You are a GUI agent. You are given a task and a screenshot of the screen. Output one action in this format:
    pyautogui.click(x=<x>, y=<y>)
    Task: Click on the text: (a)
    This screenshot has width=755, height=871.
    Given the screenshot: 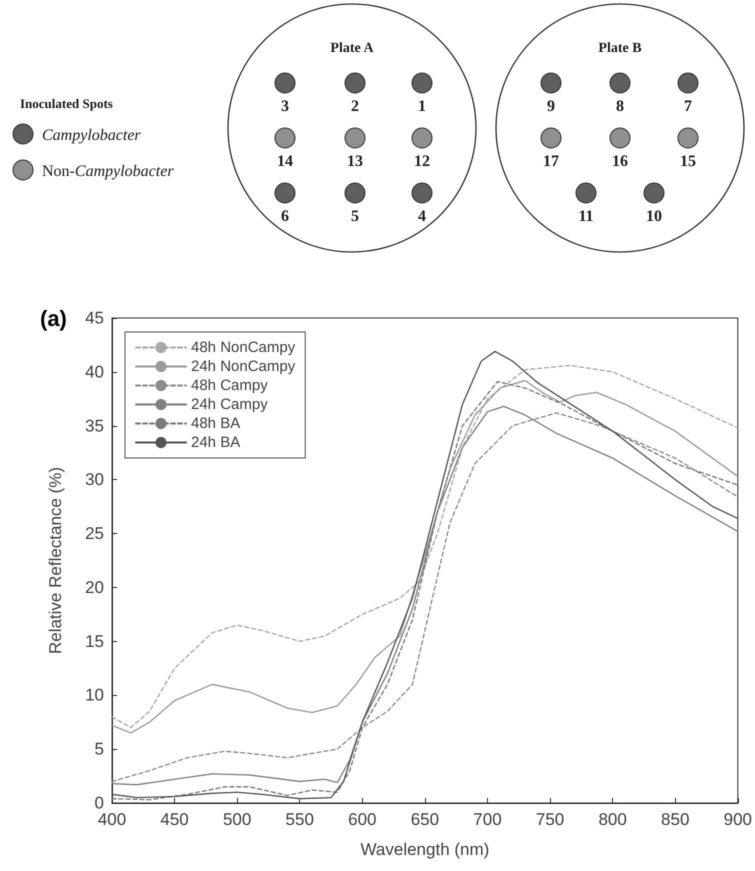 What is the action you would take?
    pyautogui.click(x=53, y=319)
    